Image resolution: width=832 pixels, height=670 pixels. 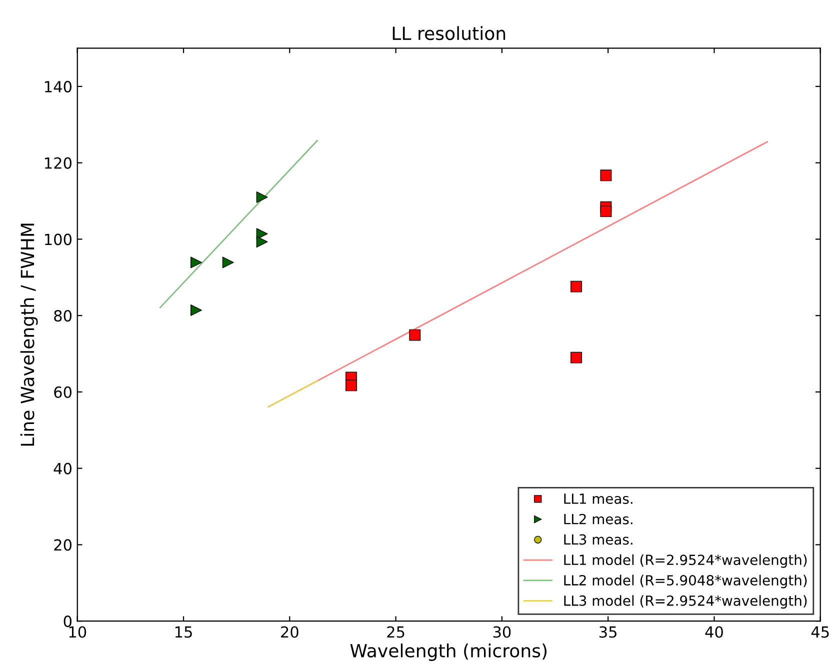 What do you see at coordinates (820, 632) in the screenshot?
I see `x-tick-label: 45` at bounding box center [820, 632].